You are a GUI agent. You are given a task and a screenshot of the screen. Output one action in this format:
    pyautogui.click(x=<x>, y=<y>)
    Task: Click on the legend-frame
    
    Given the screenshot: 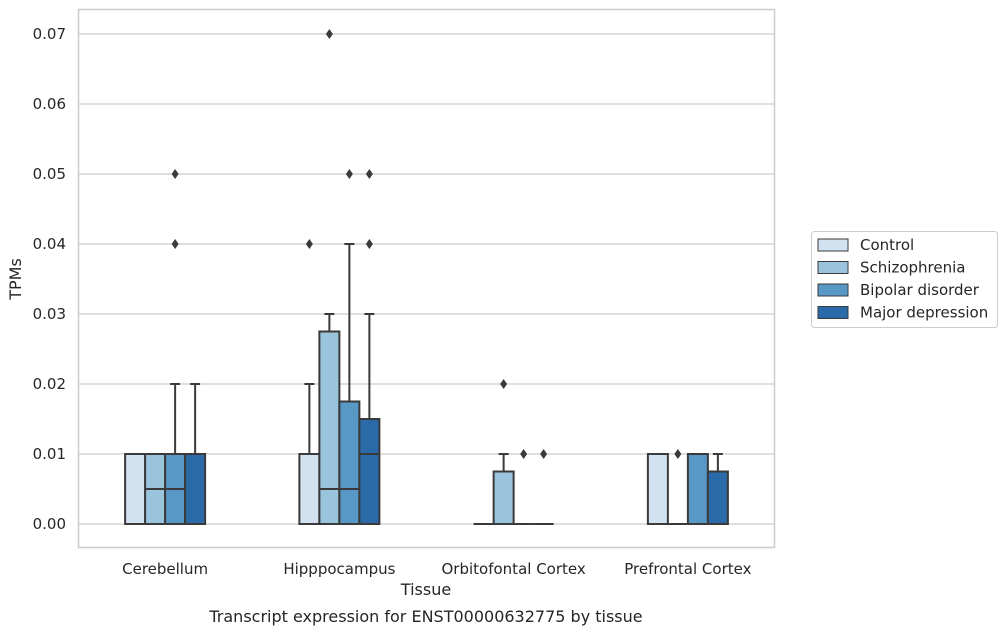 What is the action you would take?
    pyautogui.click(x=904, y=279)
    